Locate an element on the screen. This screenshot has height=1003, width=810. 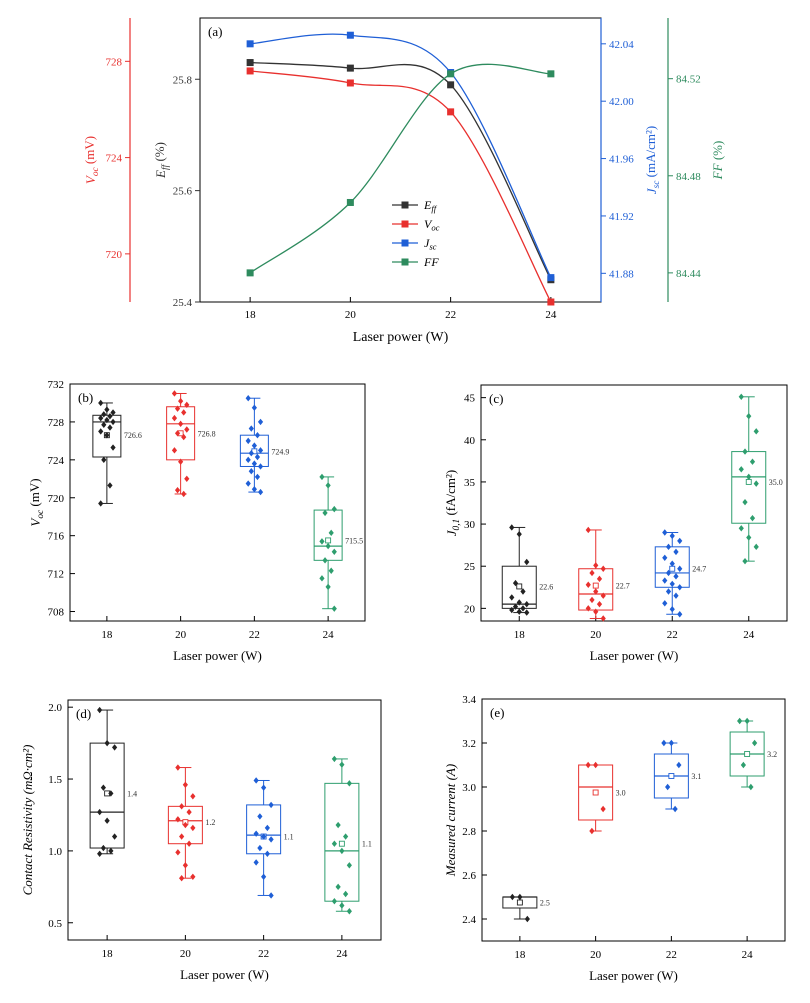
panel-label: (c) is located at coordinates (496, 398).